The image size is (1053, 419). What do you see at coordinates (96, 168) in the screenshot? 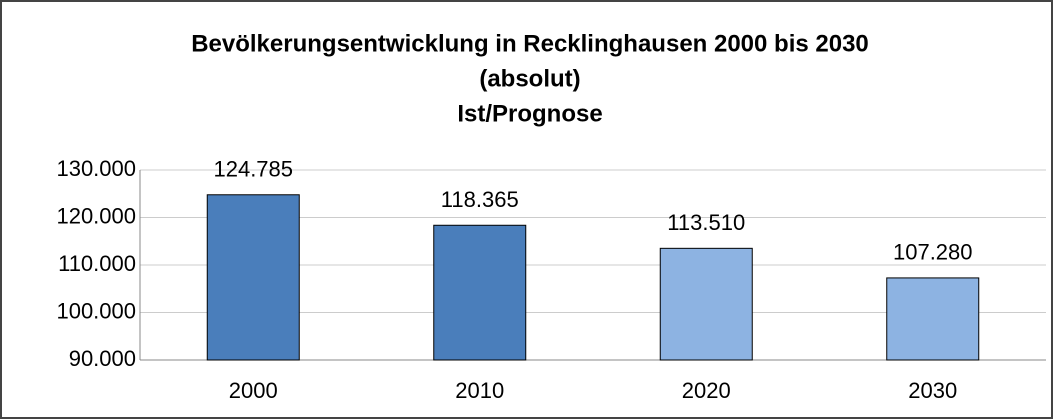
I see `y-tick-label: 130.000` at bounding box center [96, 168].